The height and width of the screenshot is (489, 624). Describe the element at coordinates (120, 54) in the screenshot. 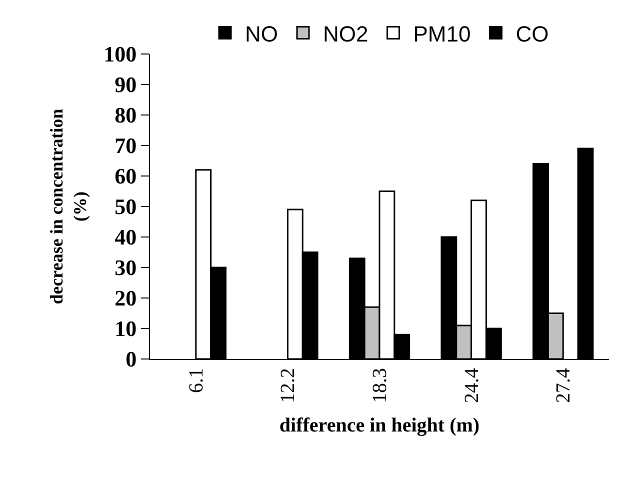

I see `y-tick-label: 100` at that location.